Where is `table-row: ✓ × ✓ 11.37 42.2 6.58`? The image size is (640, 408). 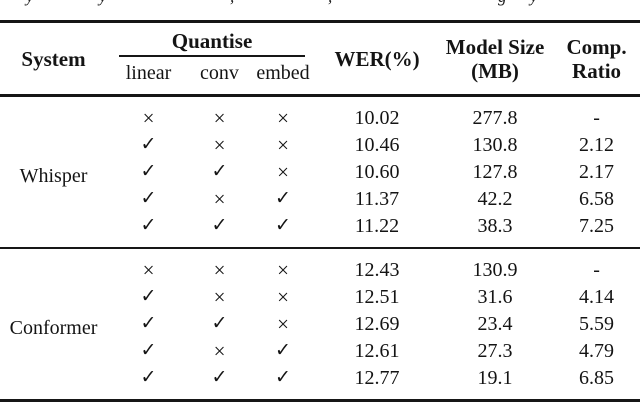 table-row: ✓ × ✓ 11.37 42.2 6.58 is located at coordinates (320, 199).